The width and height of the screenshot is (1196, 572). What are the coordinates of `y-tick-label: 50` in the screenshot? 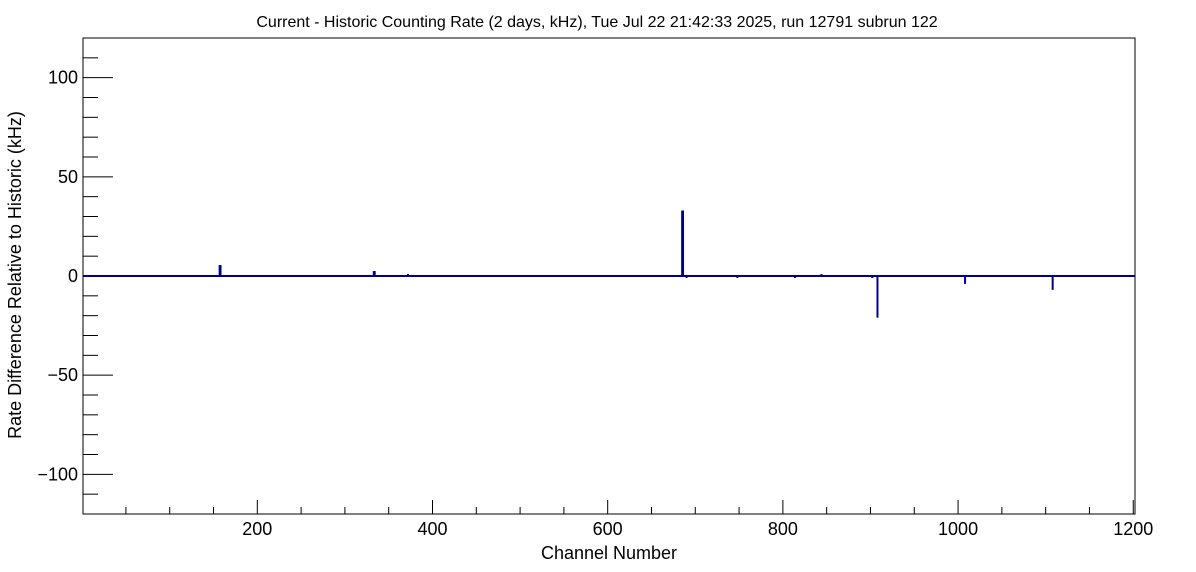 It's located at (68, 177).